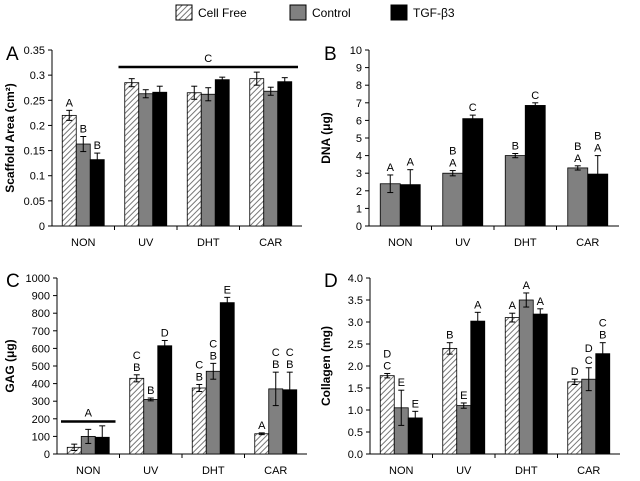 The height and width of the screenshot is (481, 640). I want to click on y-tick-label: 500, so click(41, 367).